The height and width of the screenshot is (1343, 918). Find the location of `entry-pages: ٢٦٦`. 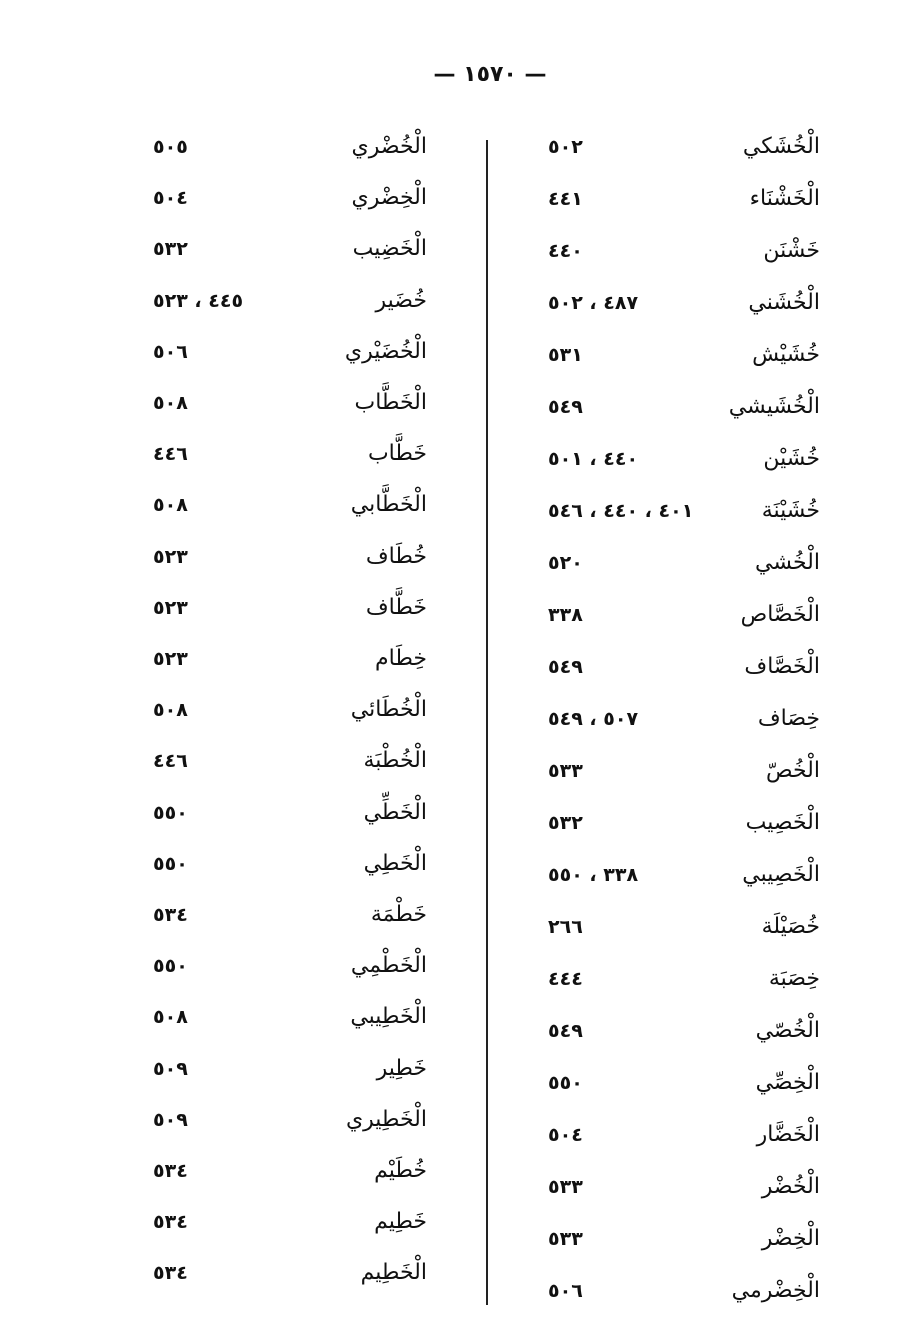

entry-pages: ٢٦٦ is located at coordinates (565, 927).